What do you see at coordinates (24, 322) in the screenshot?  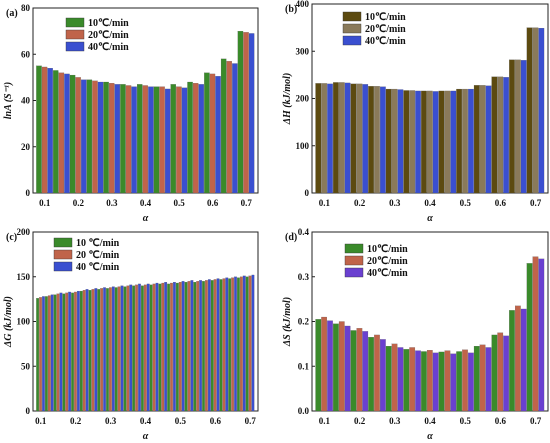 I see `y-tick-label: 100` at bounding box center [24, 322].